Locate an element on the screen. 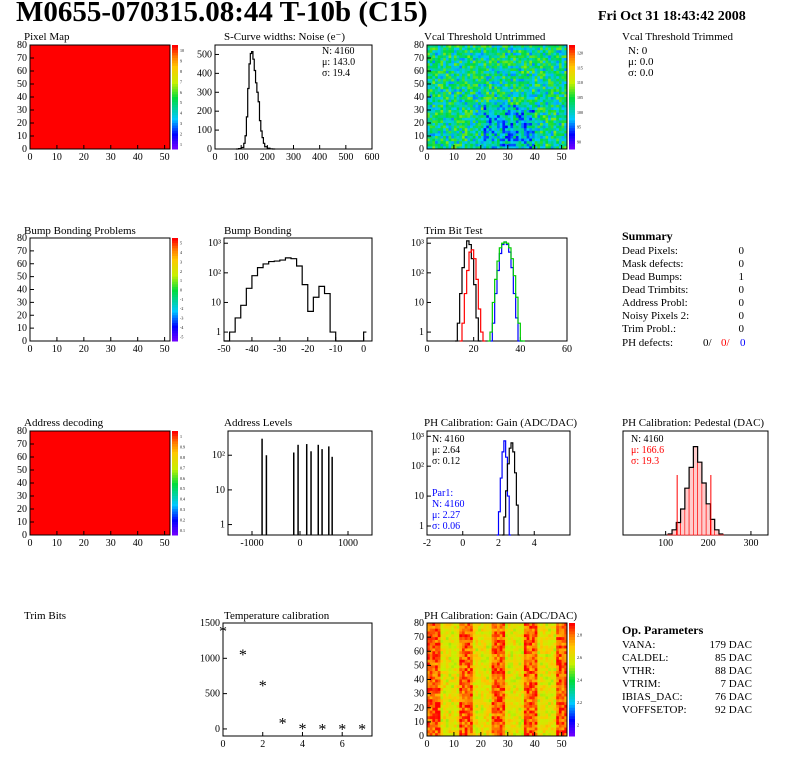  y-tick-label: 1 is located at coordinates (222, 525).